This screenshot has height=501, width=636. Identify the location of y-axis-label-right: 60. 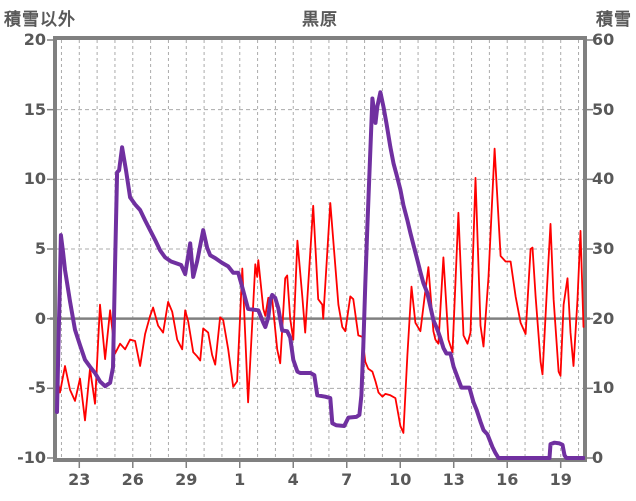
(603, 39).